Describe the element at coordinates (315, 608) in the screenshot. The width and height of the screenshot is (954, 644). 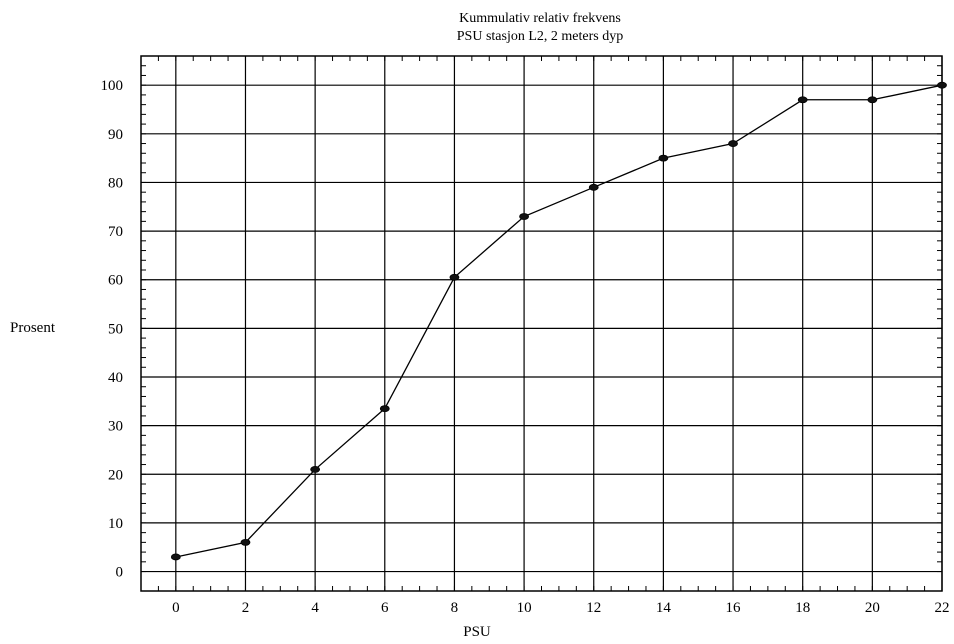
I see `x-tick-label: 4` at that location.